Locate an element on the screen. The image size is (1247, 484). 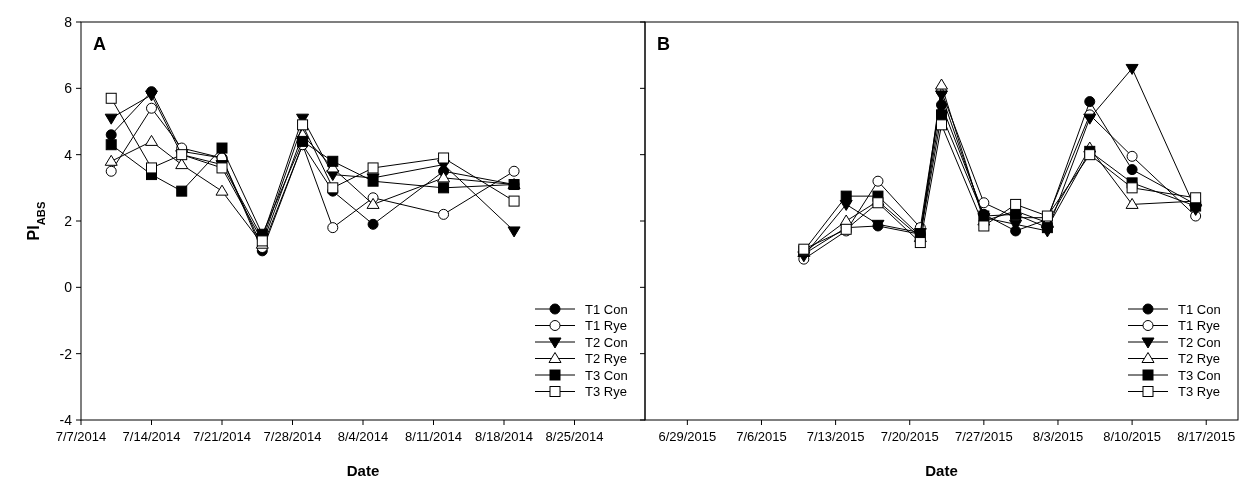
y-tick-label: 6 is located at coordinates (68, 88).